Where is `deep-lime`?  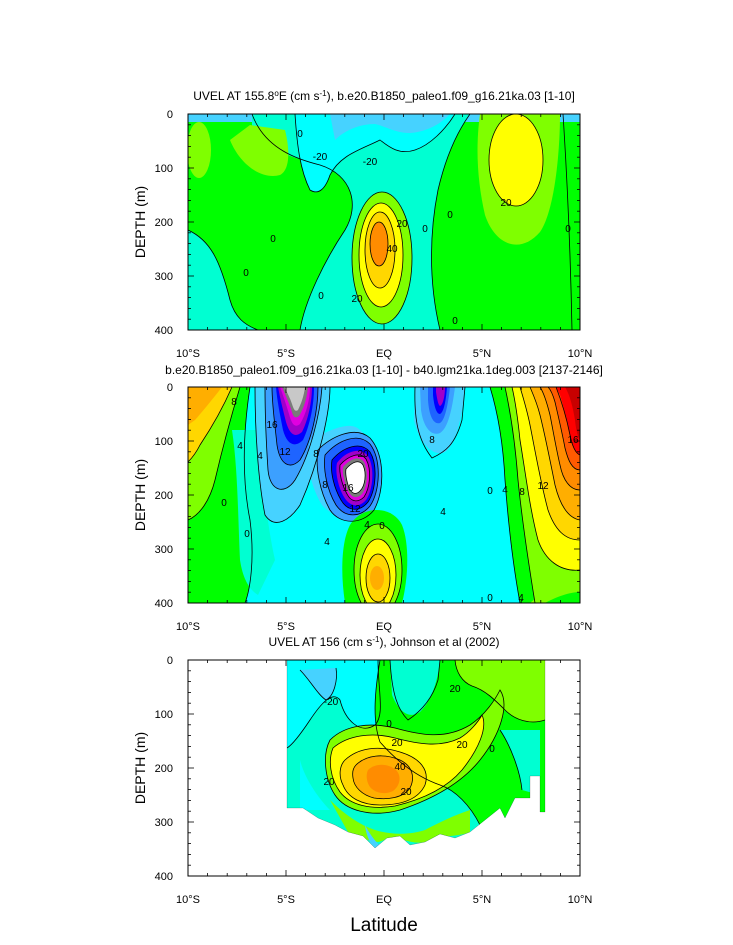
deep-lime is located at coordinates (400, 821).